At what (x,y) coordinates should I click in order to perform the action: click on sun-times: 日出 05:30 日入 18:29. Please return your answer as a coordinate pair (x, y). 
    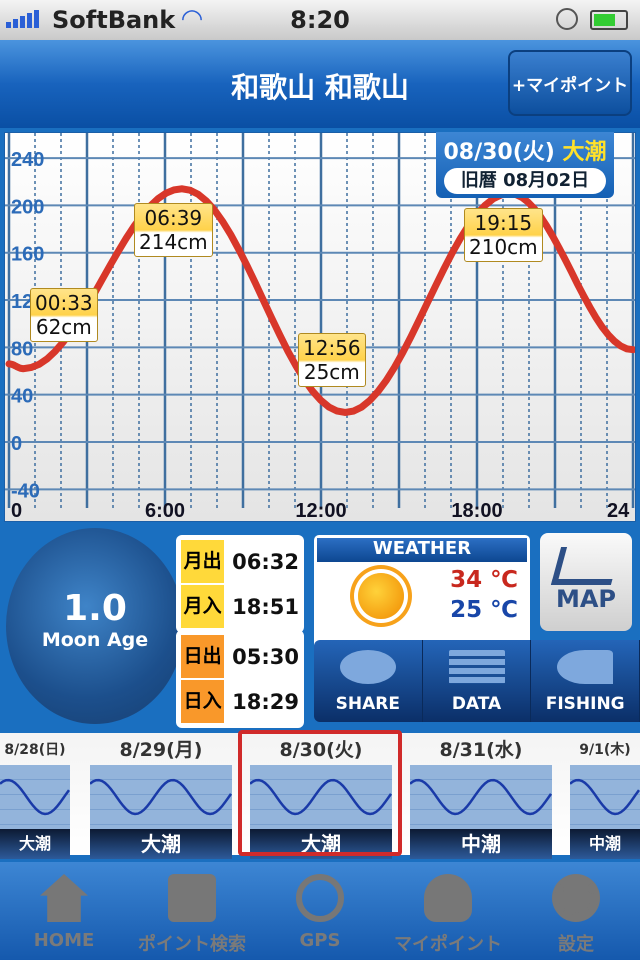
    Looking at the image, I should click on (240, 679).